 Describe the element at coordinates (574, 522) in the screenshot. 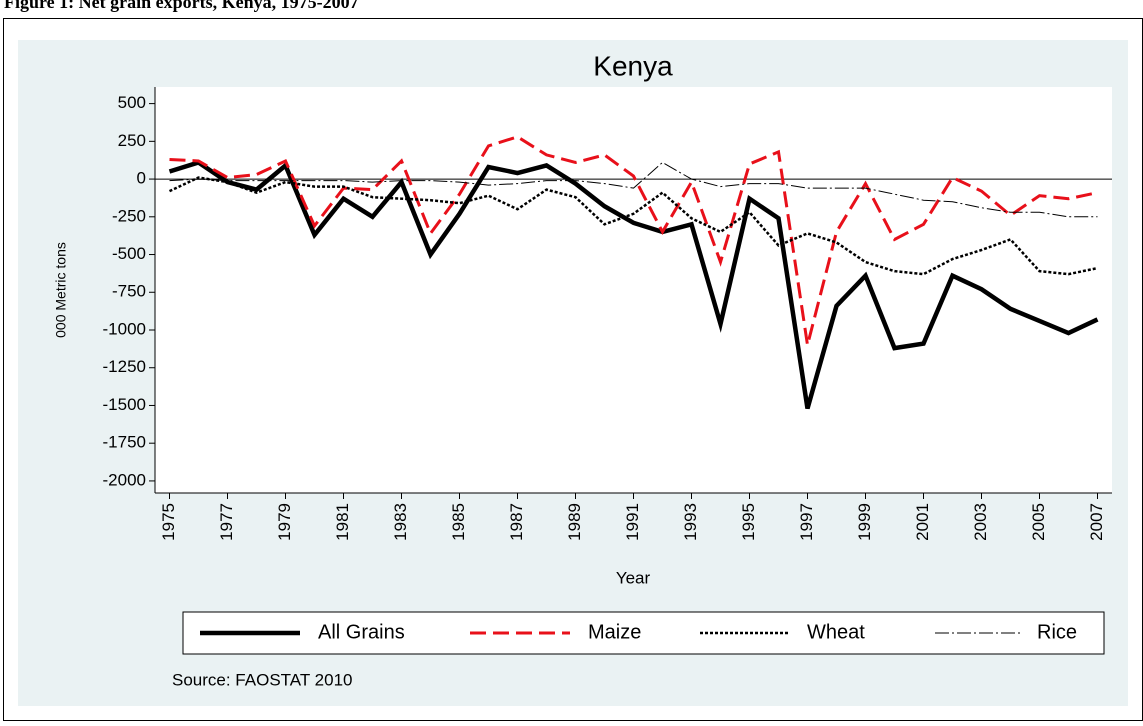

I see `x-tick-label: 1989` at that location.